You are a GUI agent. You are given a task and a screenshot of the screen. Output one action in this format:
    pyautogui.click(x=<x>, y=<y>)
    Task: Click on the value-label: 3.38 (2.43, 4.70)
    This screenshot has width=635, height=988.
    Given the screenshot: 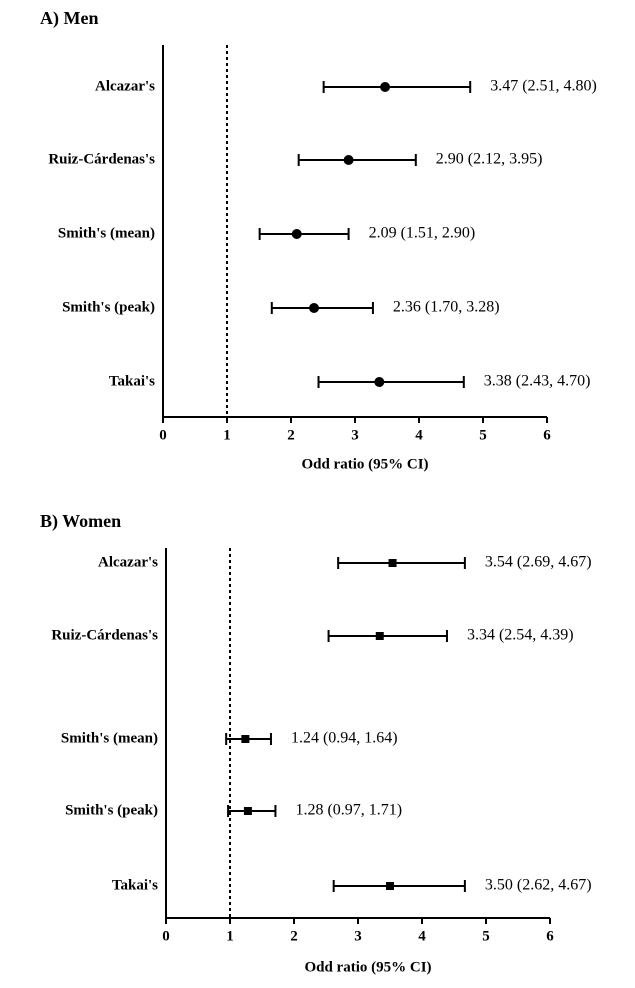 What is the action you would take?
    pyautogui.click(x=537, y=381)
    